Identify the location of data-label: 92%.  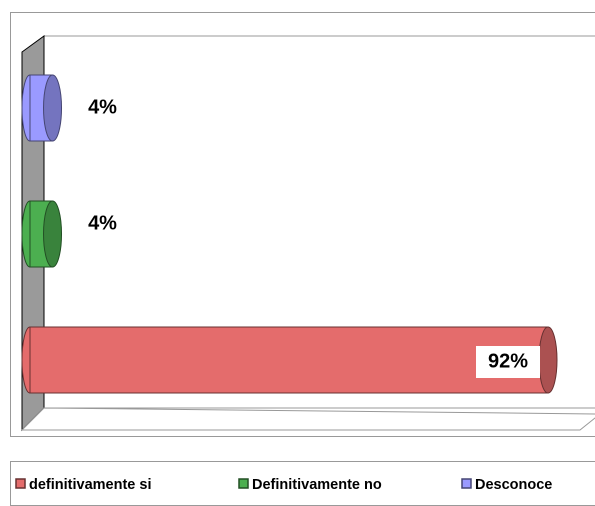
(508, 361).